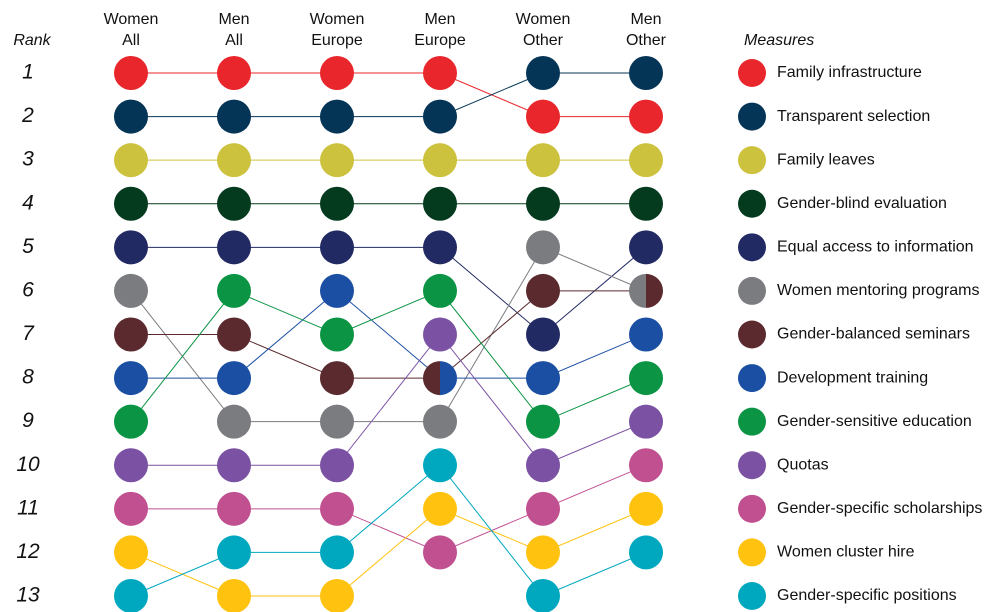  Describe the element at coordinates (874, 421) in the screenshot. I see `legend-label: Gender-sensitive education` at that location.